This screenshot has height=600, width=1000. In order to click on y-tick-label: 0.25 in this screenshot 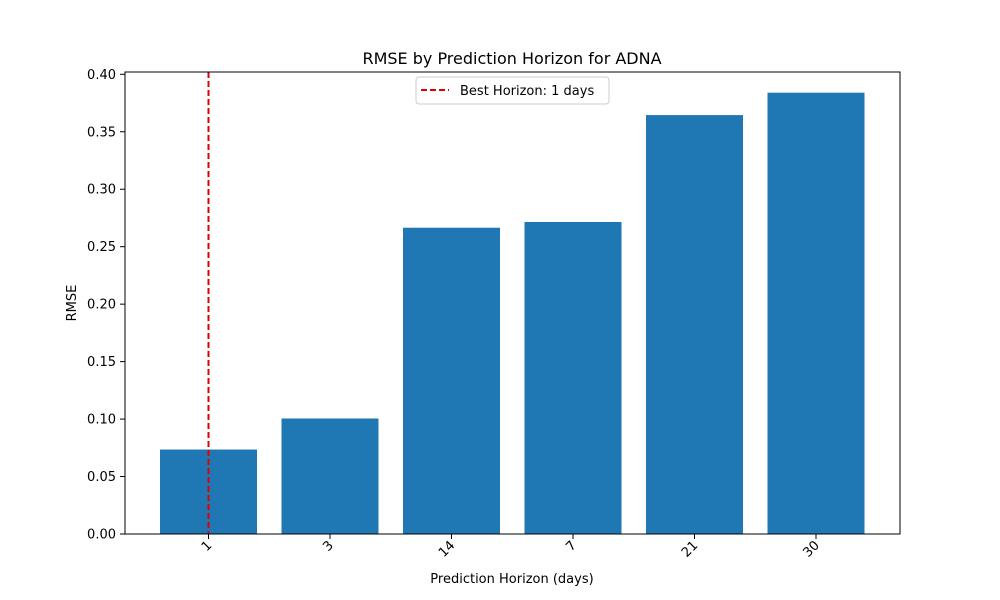, I will do `click(101, 247)`.